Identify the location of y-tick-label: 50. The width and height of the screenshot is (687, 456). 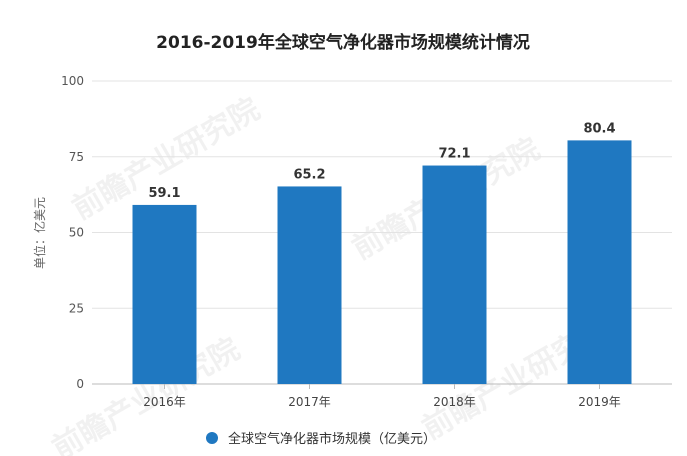
(76, 233).